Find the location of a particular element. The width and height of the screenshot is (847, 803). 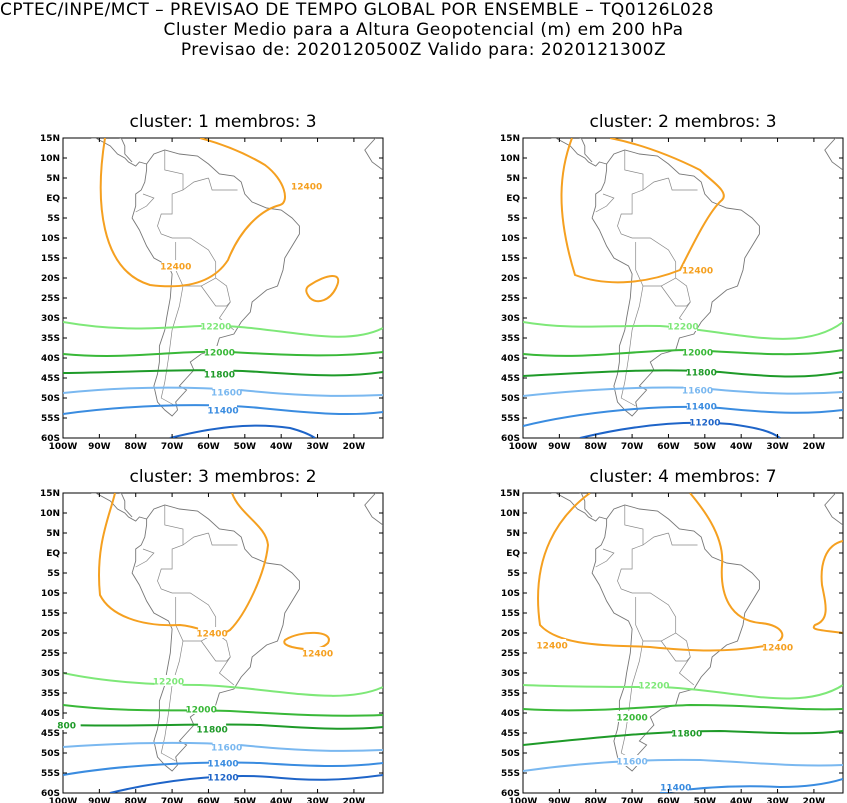

lat-label: 50S is located at coordinates (50, 754).